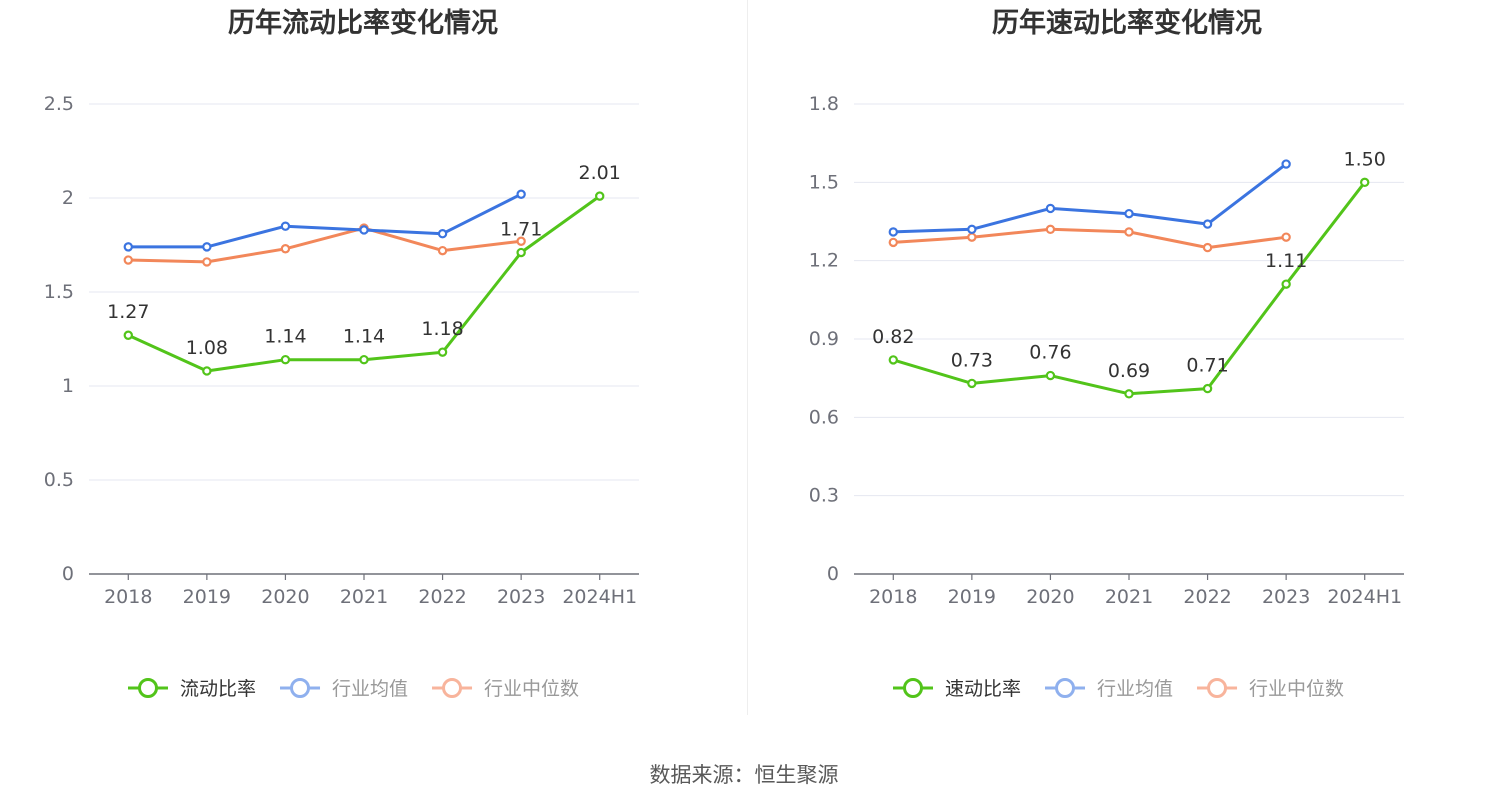 This screenshot has width=1489, height=803. What do you see at coordinates (442, 329) in the screenshot?
I see `data-label: 1.18` at bounding box center [442, 329].